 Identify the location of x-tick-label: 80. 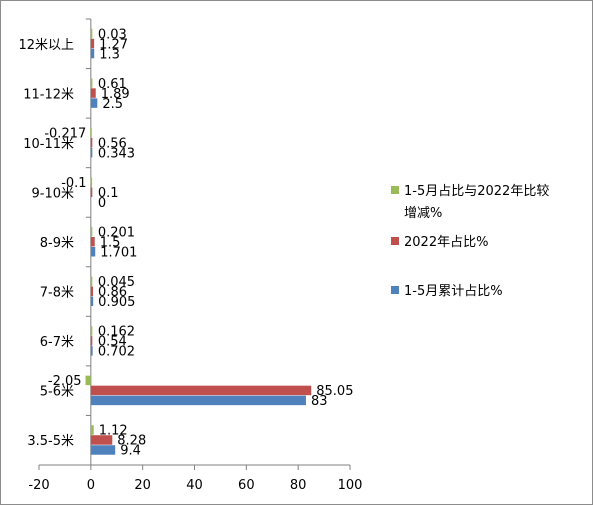
(298, 485).